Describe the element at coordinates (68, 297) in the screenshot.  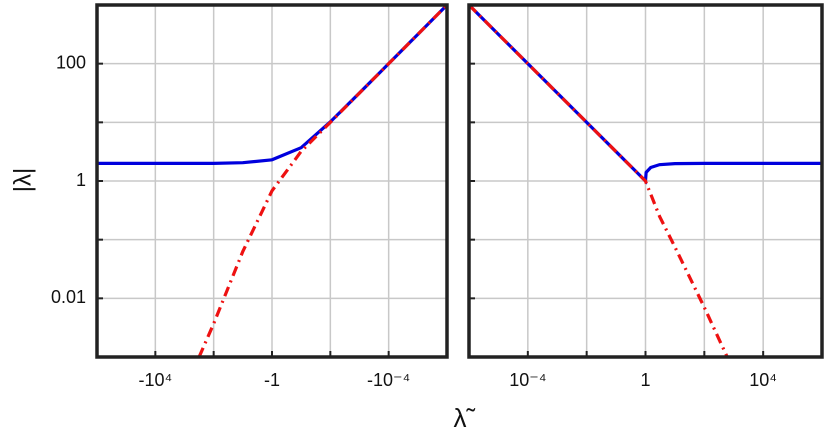
I see `y-tick-label: 0.01` at that location.